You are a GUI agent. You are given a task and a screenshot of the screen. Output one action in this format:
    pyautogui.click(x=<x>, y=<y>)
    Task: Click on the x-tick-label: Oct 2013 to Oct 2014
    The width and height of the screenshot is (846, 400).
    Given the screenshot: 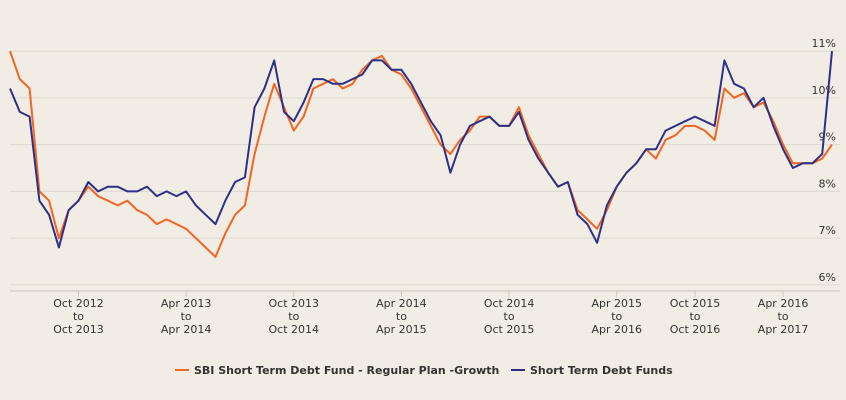 What is the action you would take?
    pyautogui.click(x=294, y=316)
    